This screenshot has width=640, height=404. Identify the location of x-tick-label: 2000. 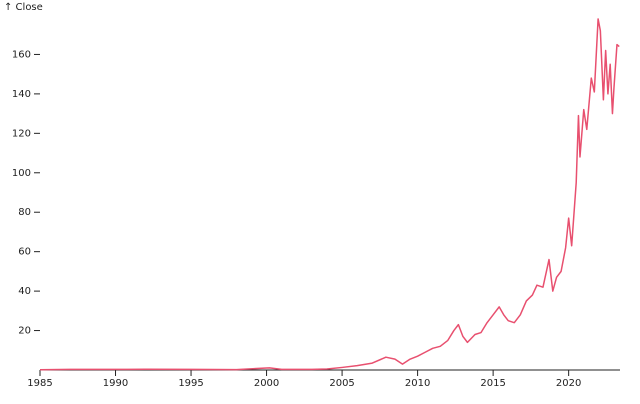
(266, 383).